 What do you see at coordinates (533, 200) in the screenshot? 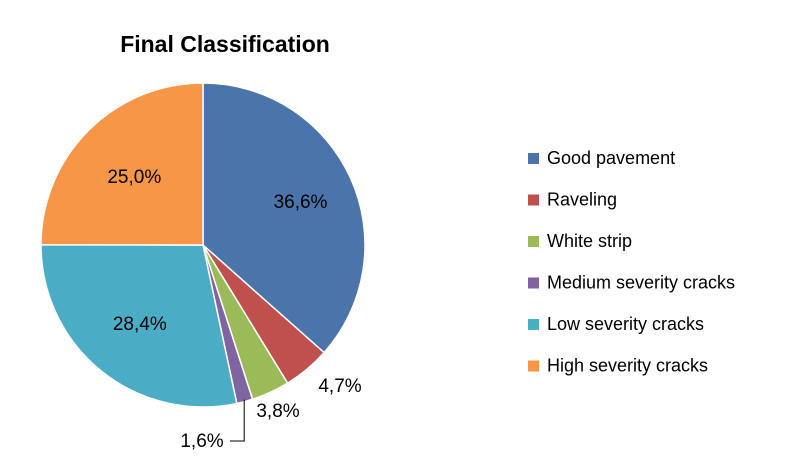
I see `legend-swatch-raveling` at bounding box center [533, 200].